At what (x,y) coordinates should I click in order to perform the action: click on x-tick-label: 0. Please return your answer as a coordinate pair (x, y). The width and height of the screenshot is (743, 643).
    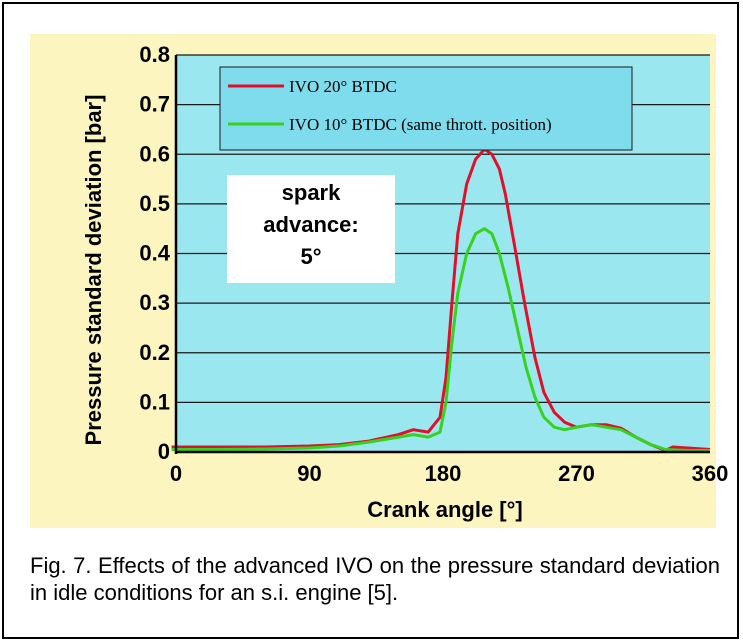
    Looking at the image, I should click on (176, 473).